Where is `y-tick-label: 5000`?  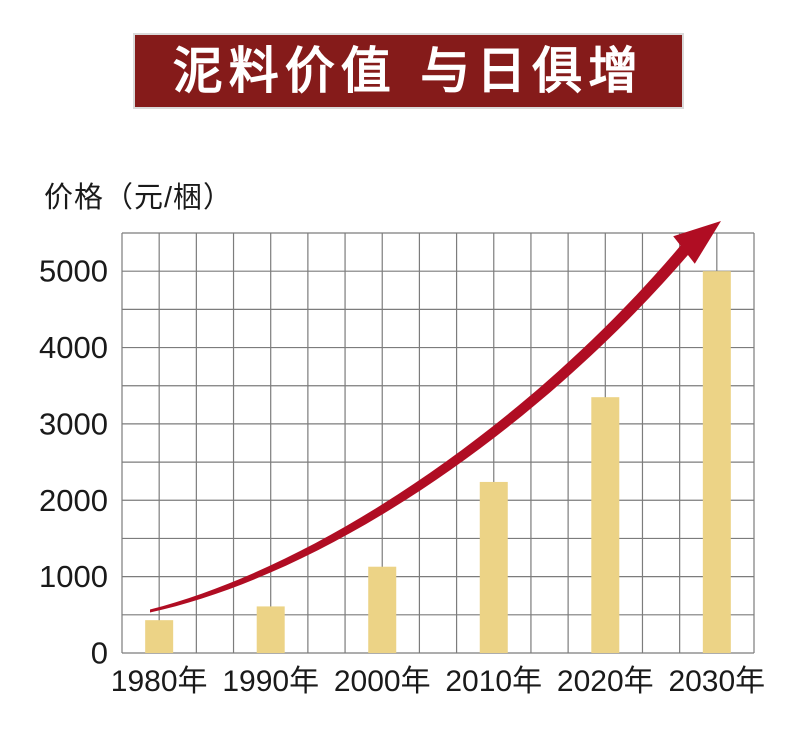
y-tick-label: 5000 is located at coordinates (73, 271).